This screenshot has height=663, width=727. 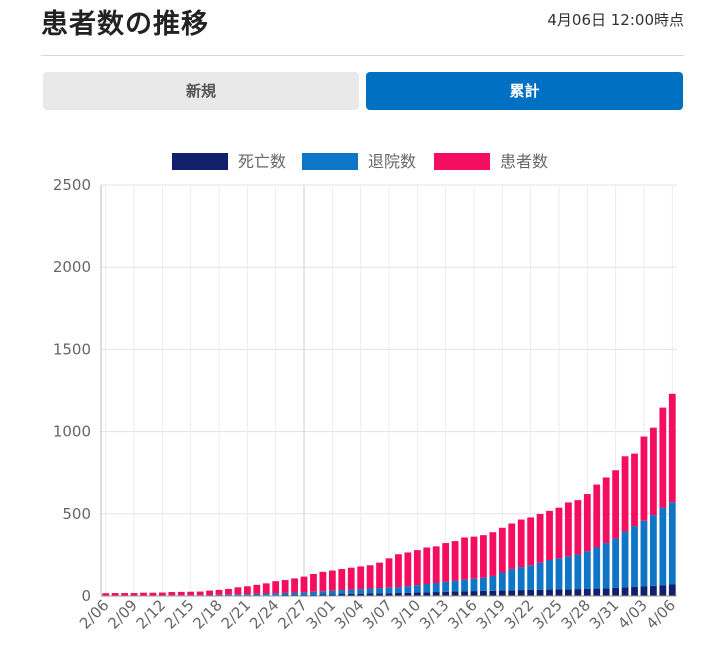 I want to click on y-tick-label: 1000, so click(x=72, y=432).